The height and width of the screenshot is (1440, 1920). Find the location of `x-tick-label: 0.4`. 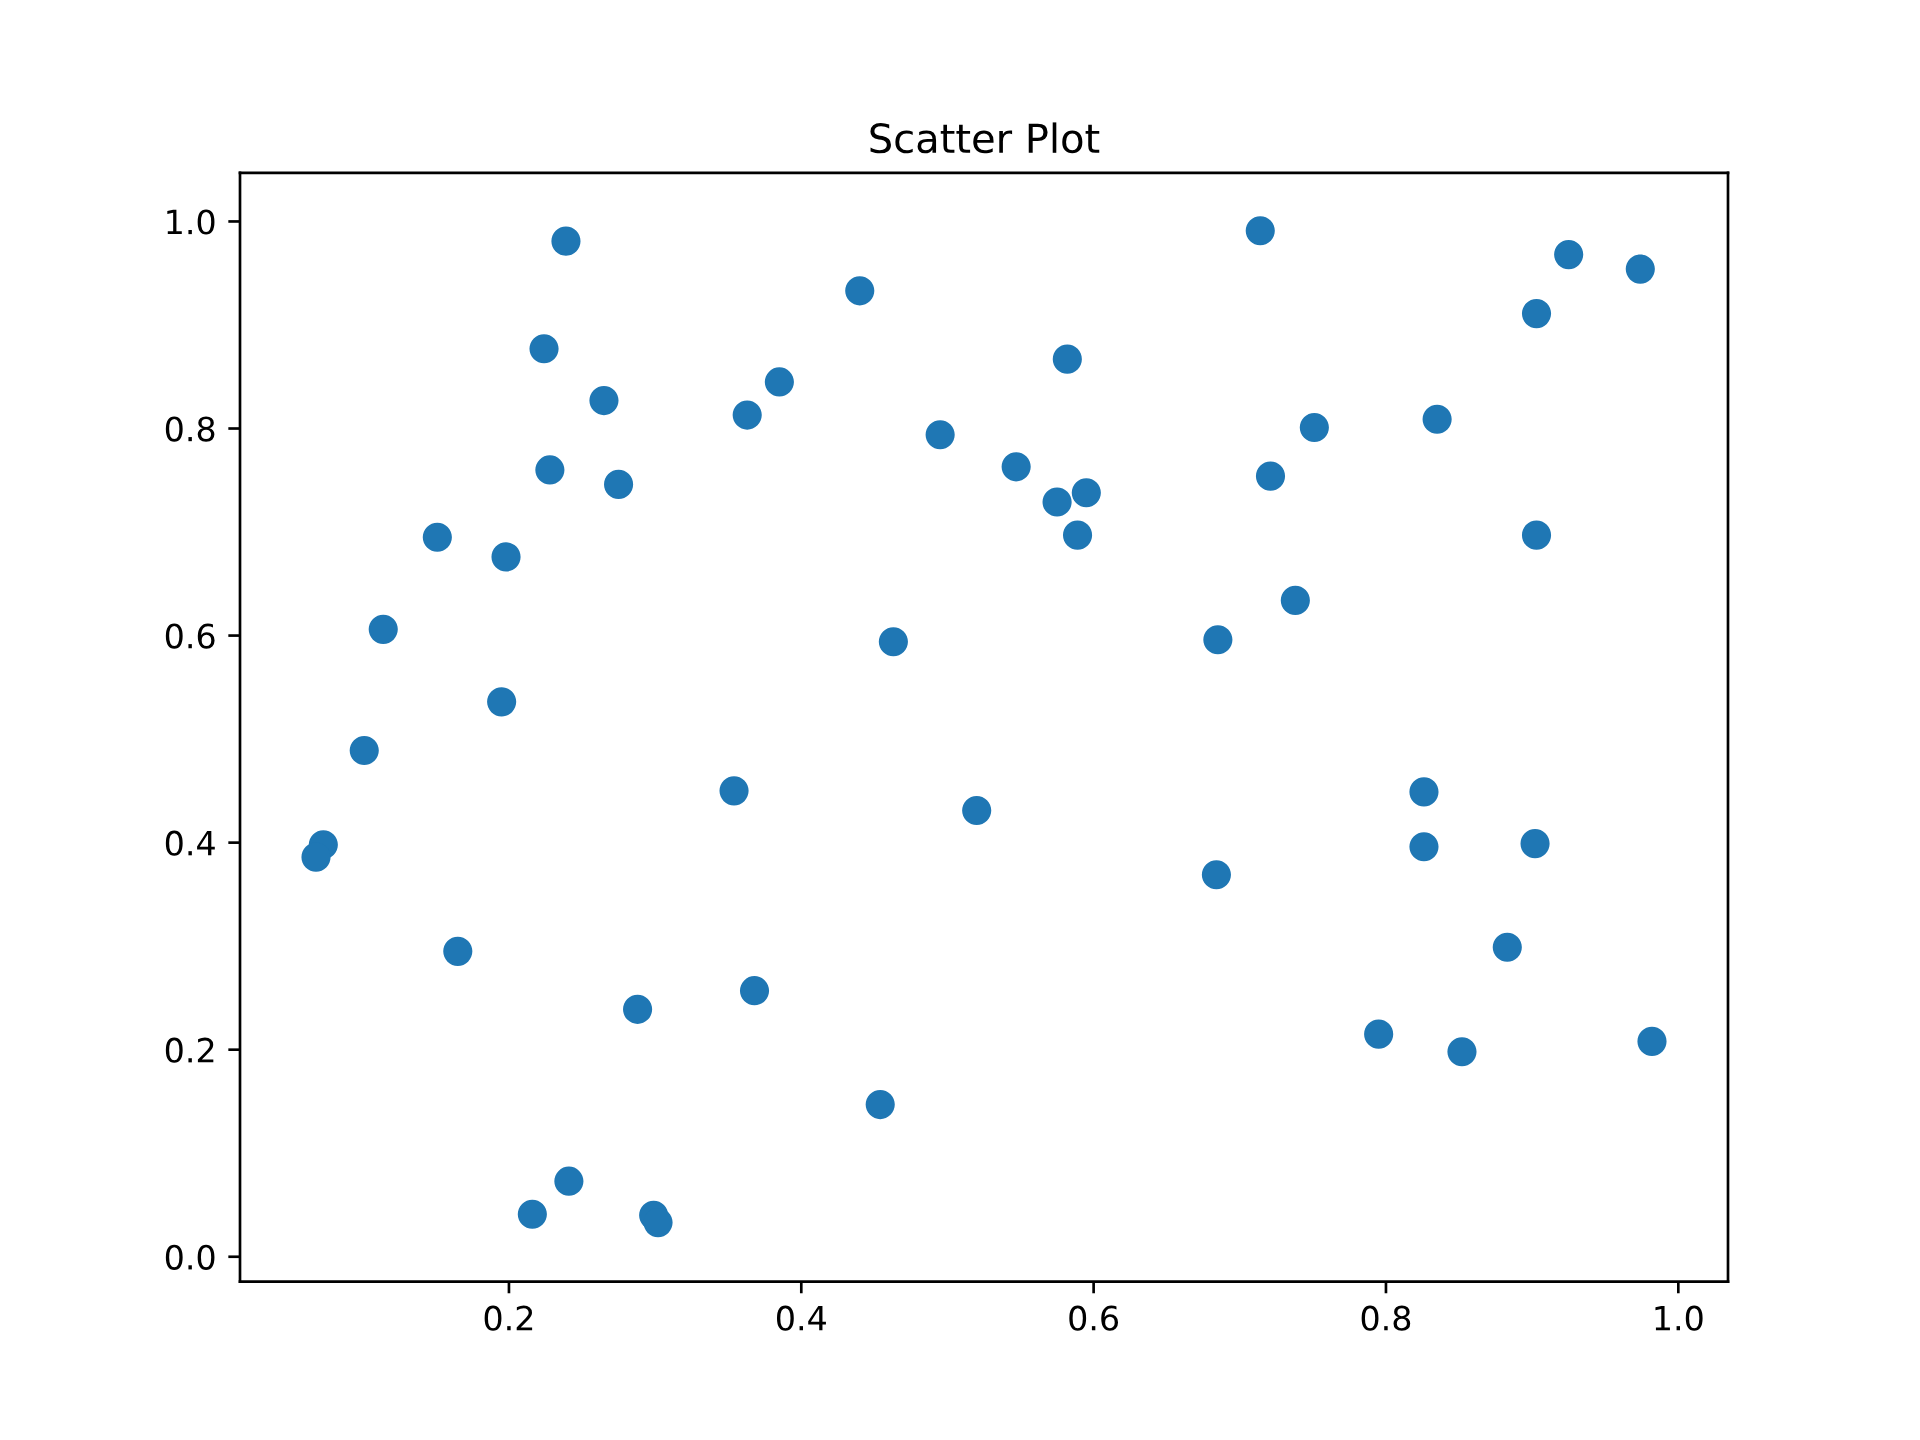

x-tick-label: 0.4 is located at coordinates (801, 1318).